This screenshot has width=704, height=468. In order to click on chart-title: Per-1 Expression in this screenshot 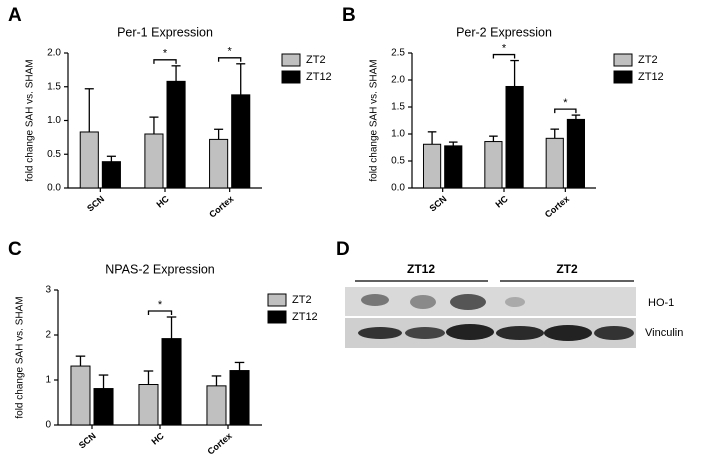, I will do `click(165, 32)`.